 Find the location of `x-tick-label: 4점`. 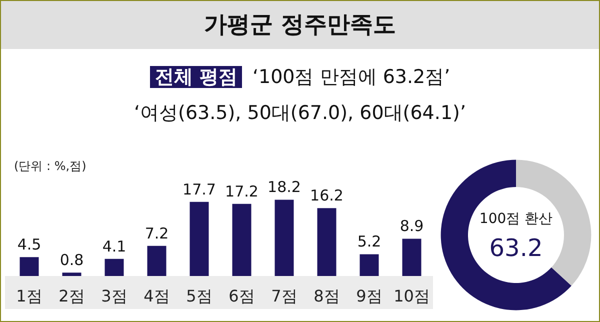

x-tick-label: 4점 is located at coordinates (157, 296).